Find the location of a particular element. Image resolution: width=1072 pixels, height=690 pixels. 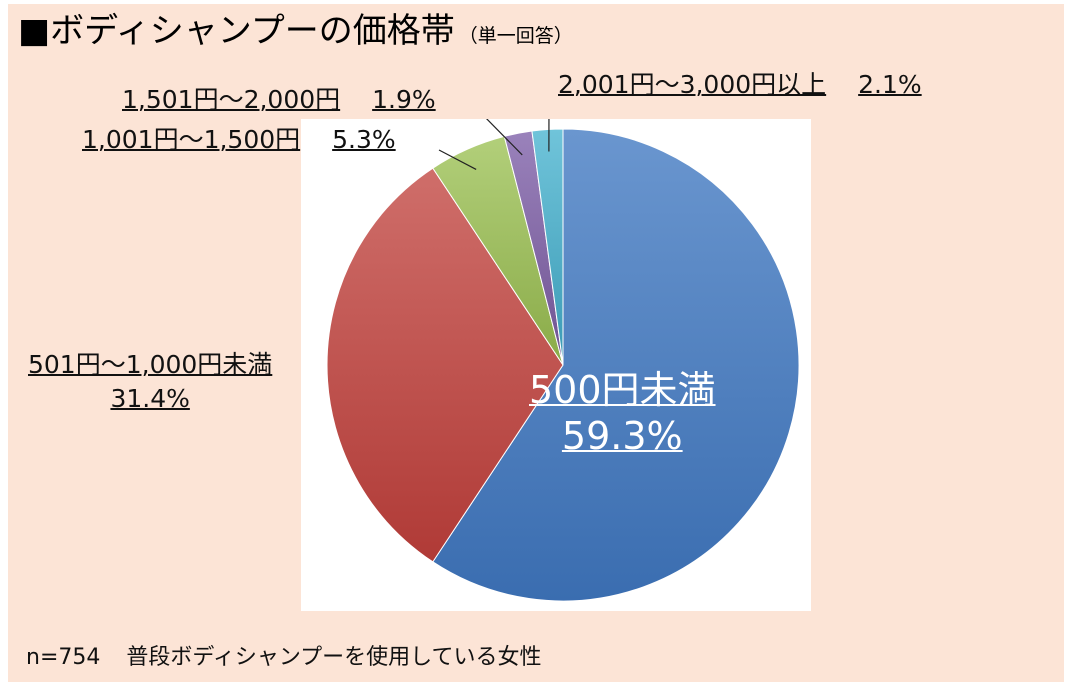

leader-line-1001-1500yen is located at coordinates (457, 159).